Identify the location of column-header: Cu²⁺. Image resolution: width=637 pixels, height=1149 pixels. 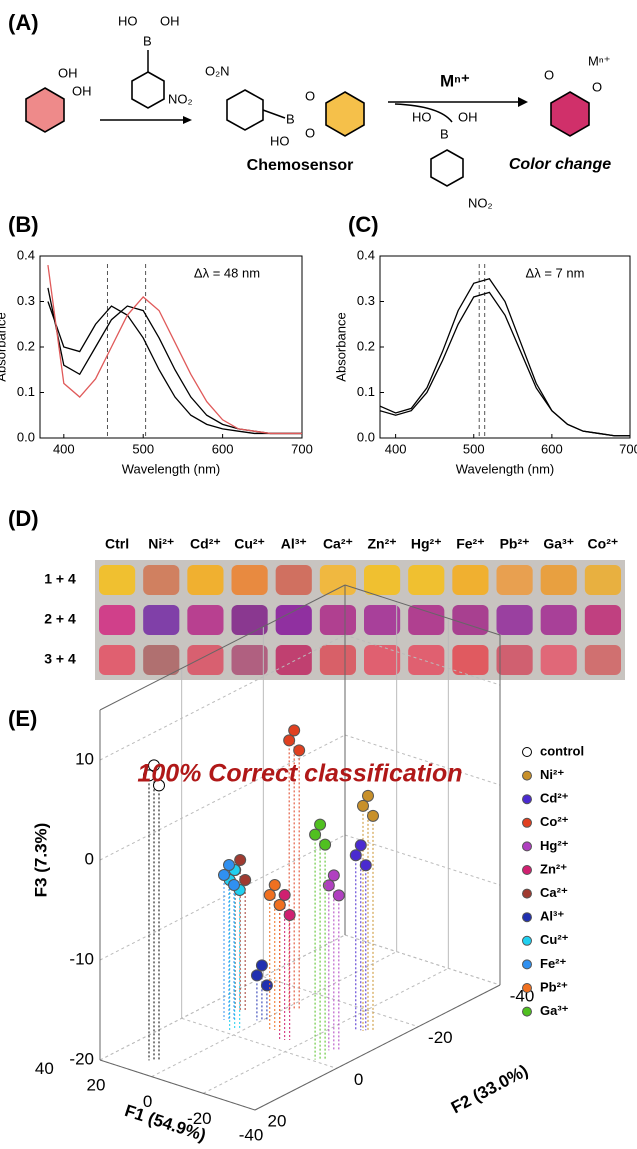
(249, 544).